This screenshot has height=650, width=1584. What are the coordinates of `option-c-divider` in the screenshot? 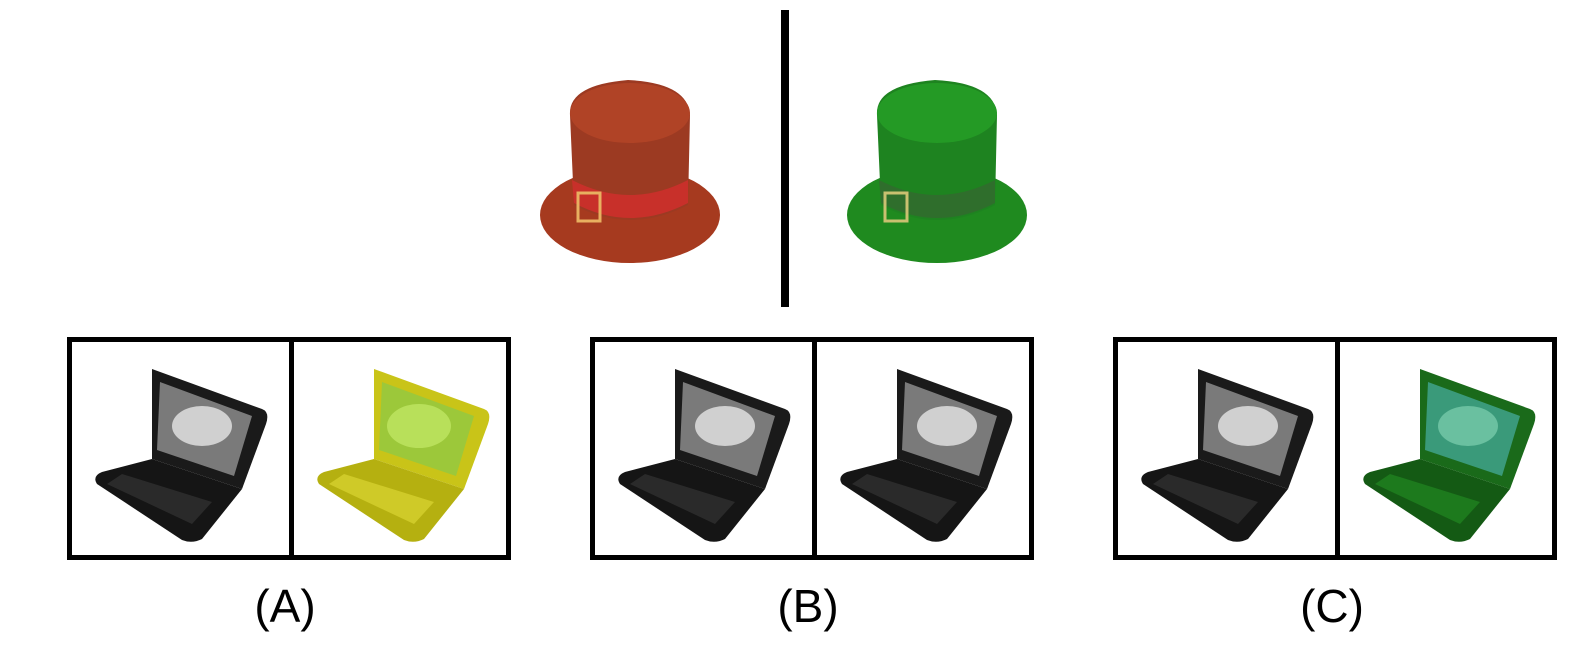 It's located at (1337, 448).